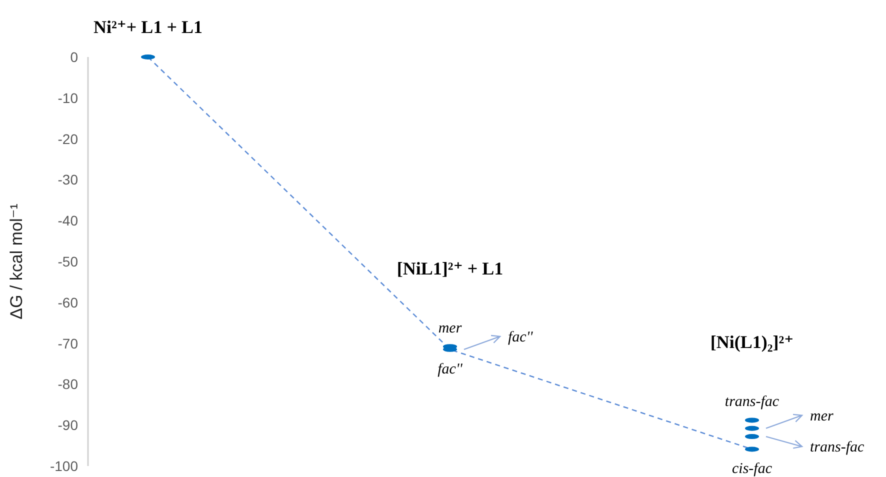 Image resolution: width=886 pixels, height=477 pixels. Describe the element at coordinates (68, 138) in the screenshot. I see `y-tick-label: -20` at that location.